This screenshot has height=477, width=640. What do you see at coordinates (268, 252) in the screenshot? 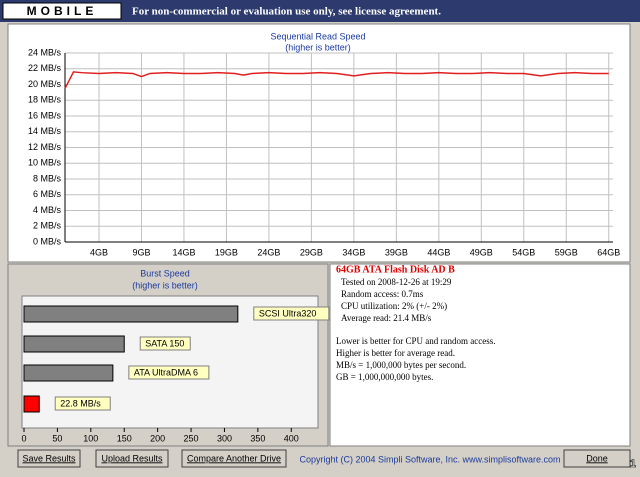
I see `x-tick-label: 24GB` at bounding box center [268, 252].